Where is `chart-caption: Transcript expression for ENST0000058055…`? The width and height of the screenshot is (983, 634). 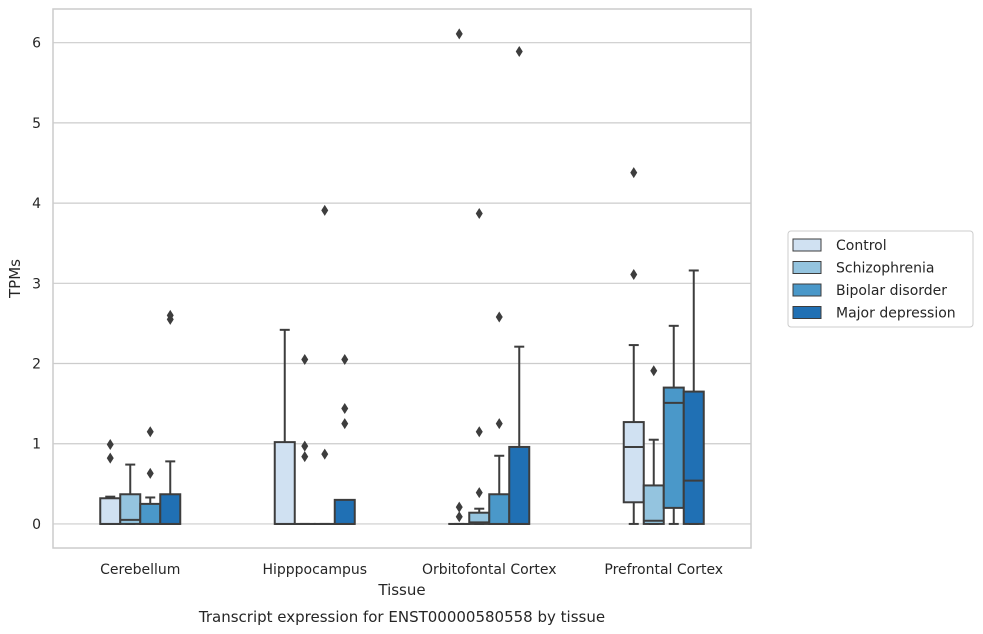 chart-caption: Transcript expression for ENST0000058055… is located at coordinates (401, 617).